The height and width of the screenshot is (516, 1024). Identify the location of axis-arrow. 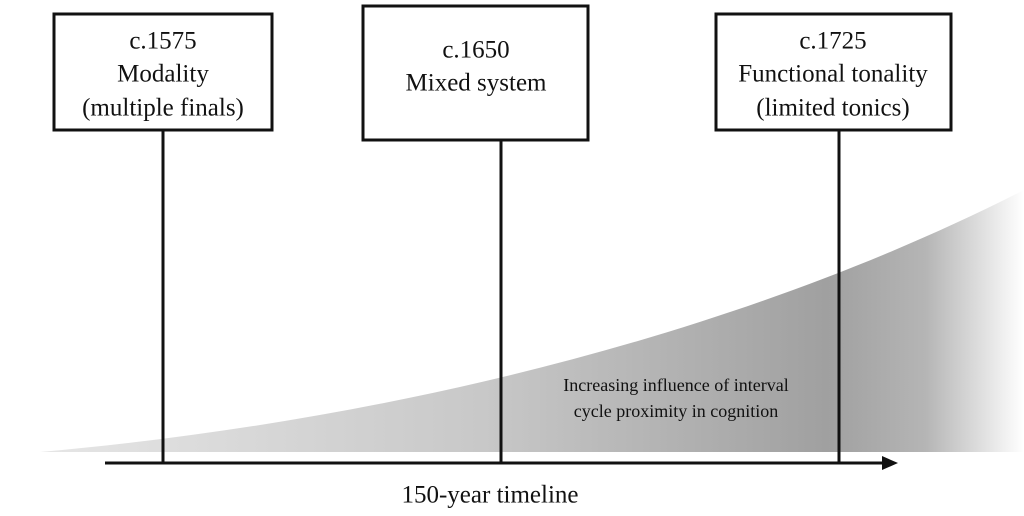
(890, 463).